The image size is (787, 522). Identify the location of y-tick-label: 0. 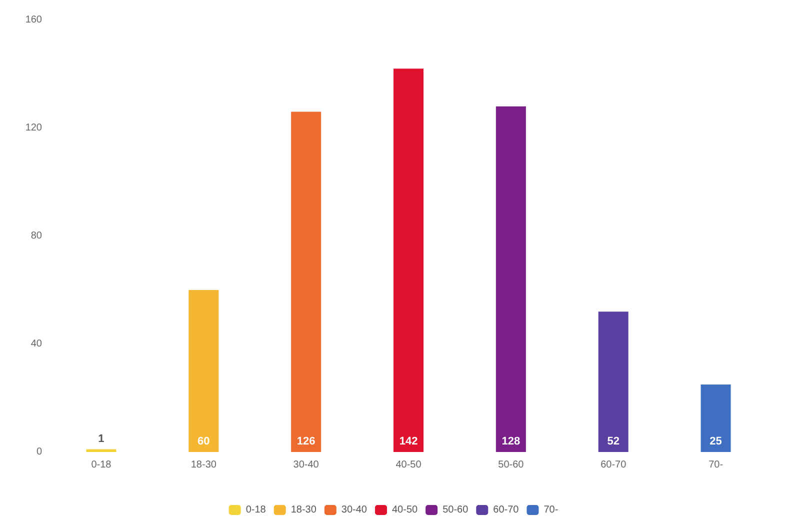
(39, 452).